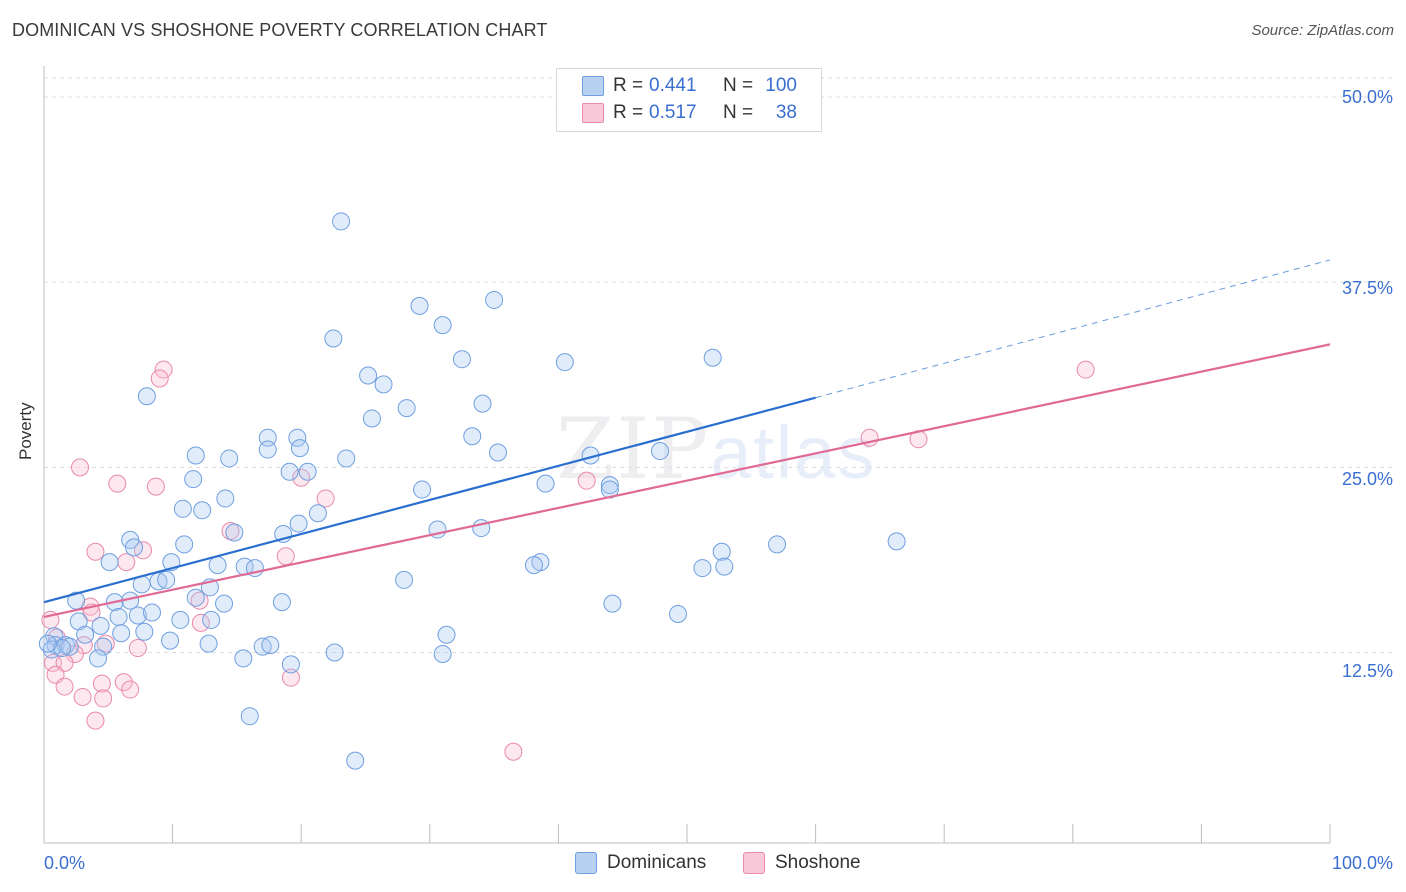 This screenshot has height=892, width=1406. I want to click on stats-legend: R = 0.441 N = 100 R = 0.517 N = 38, so click(689, 100).